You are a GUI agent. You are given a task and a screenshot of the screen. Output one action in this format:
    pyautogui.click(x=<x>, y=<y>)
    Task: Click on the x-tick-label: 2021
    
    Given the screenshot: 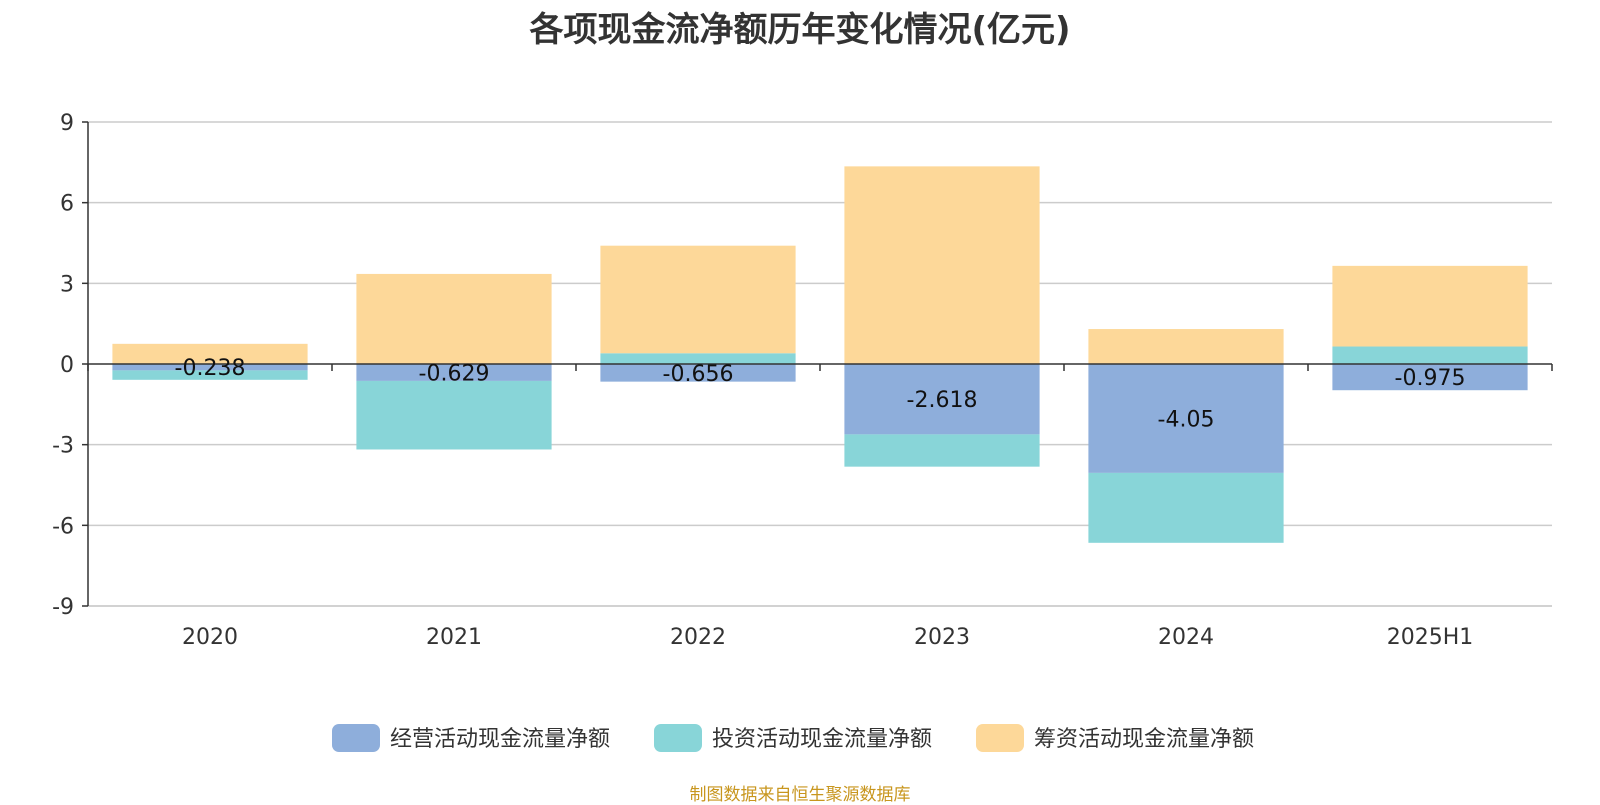 What is the action you would take?
    pyautogui.click(x=454, y=637)
    